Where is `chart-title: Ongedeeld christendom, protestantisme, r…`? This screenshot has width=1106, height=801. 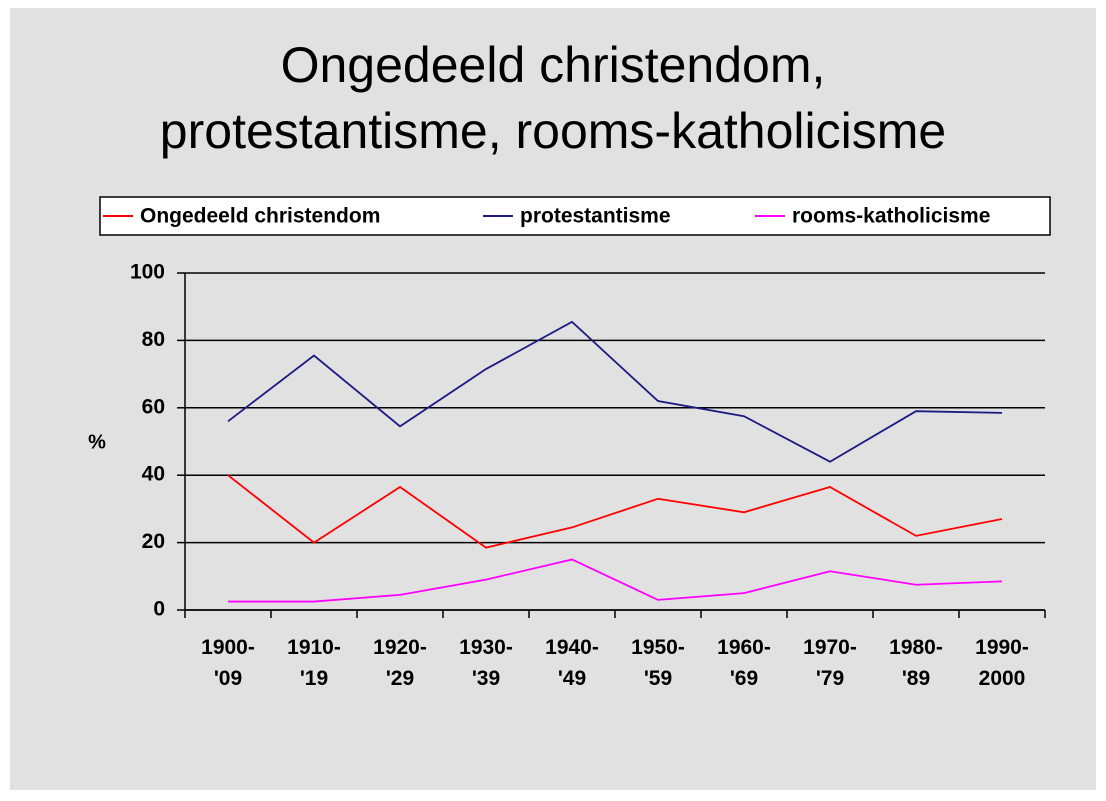 chart-title: Ongedeeld christendom, protestantisme, r… is located at coordinates (553, 98).